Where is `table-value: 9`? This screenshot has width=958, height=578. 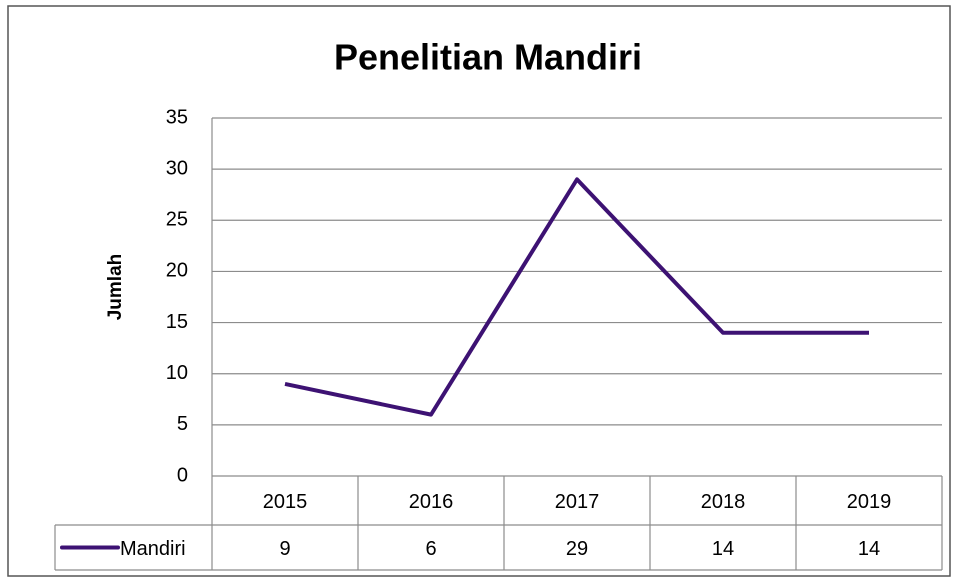
table-value: 9 is located at coordinates (284, 549).